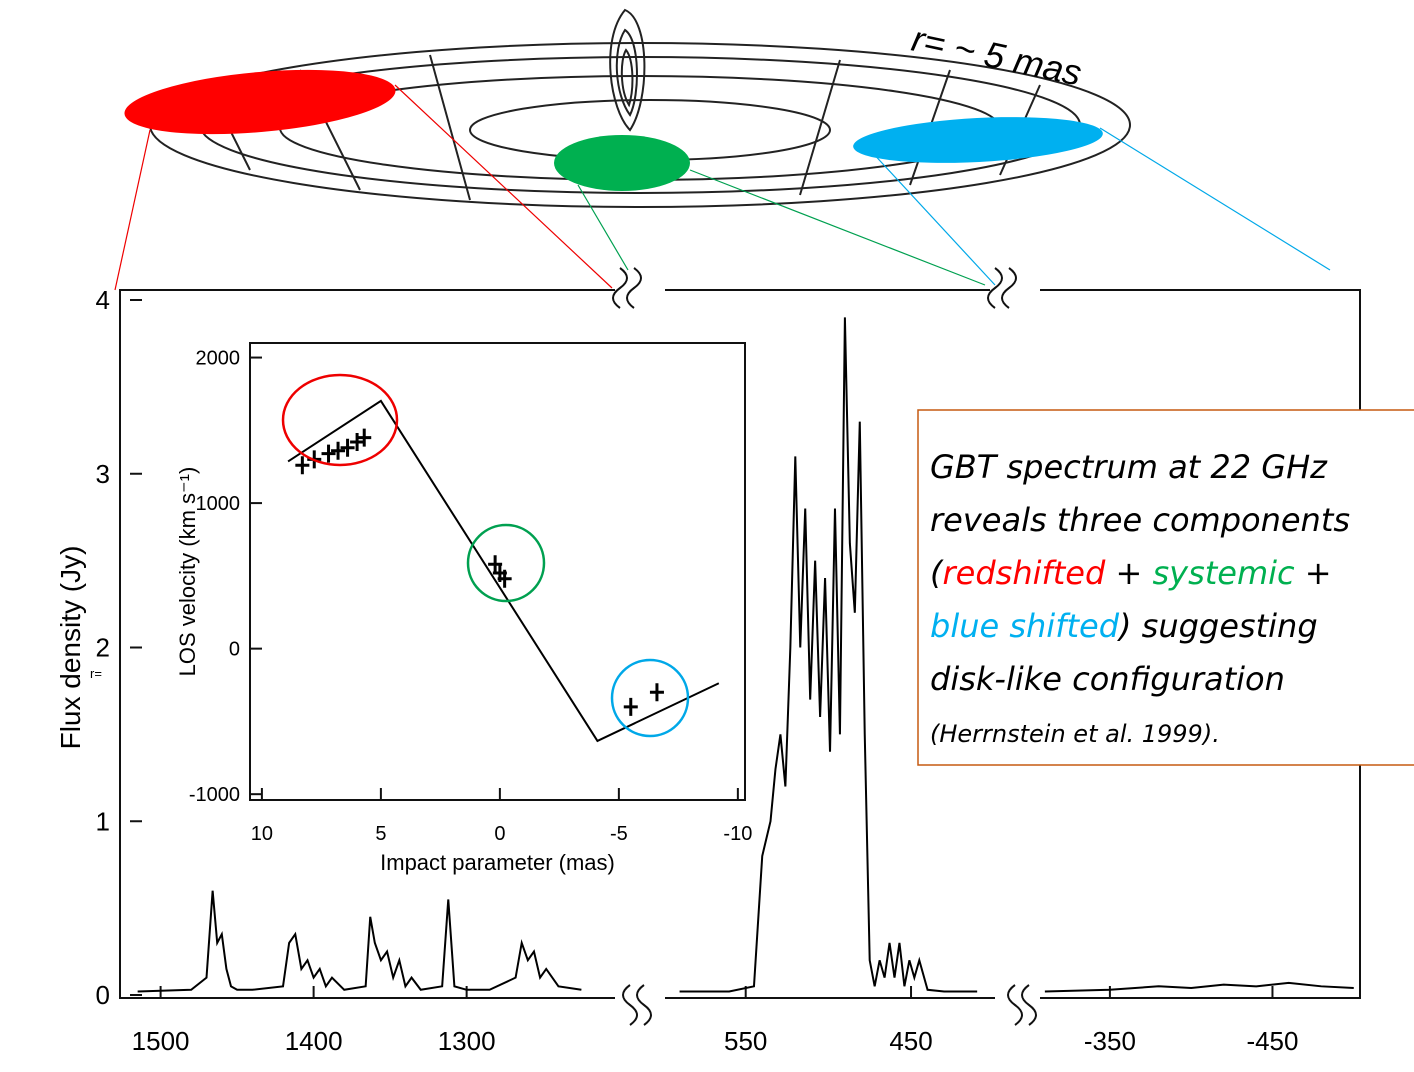  Describe the element at coordinates (996, 56) in the screenshot. I see `radius-label: r= ~ 5 mas` at that location.